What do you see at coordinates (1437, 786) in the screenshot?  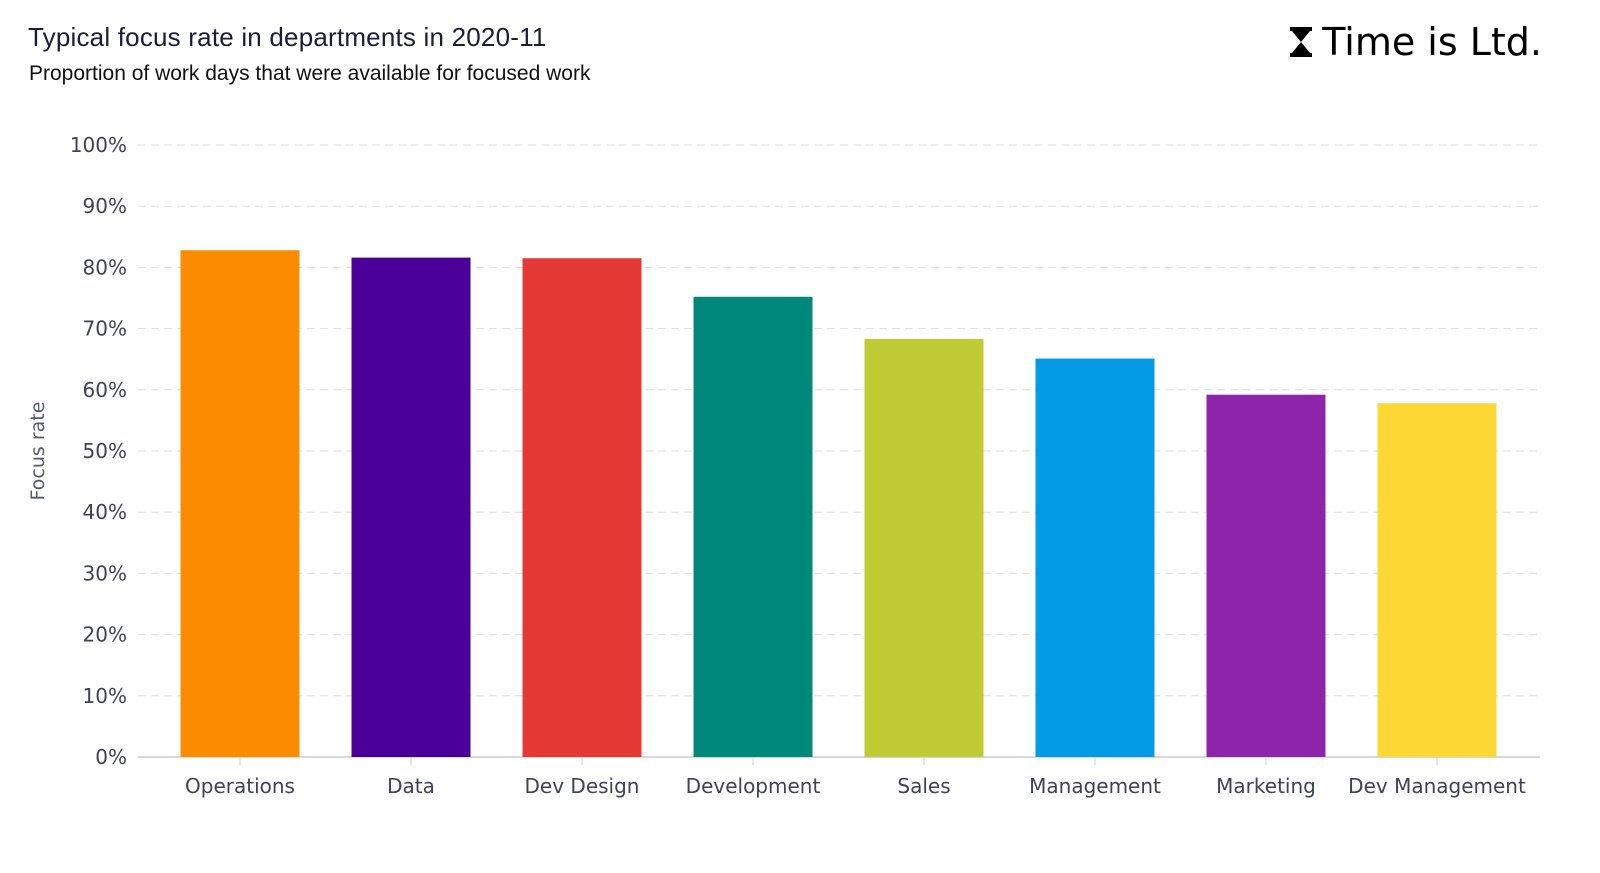 I see `x-tick-label: Dev Management` at bounding box center [1437, 786].